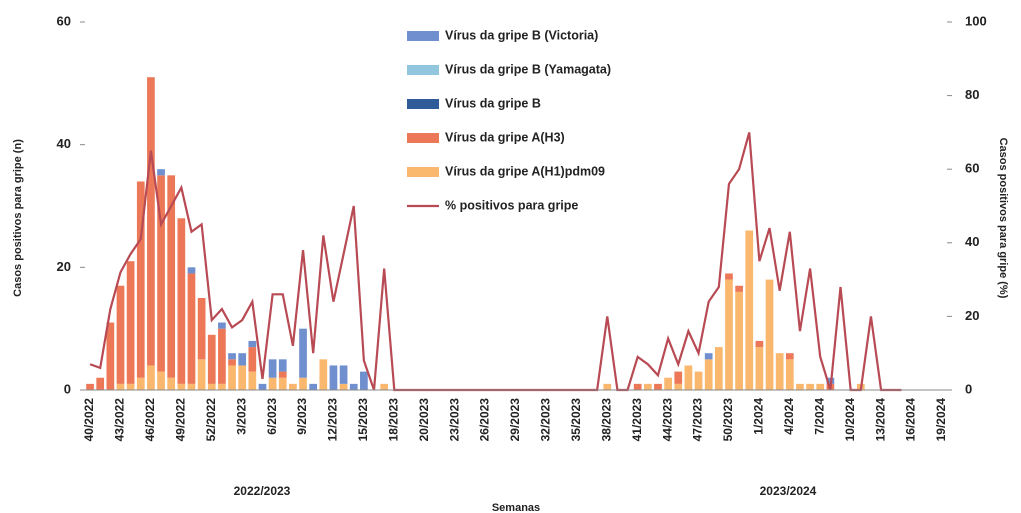  What do you see at coordinates (941, 420) in the screenshot?
I see `x-tick-label: 19/2024` at bounding box center [941, 420].